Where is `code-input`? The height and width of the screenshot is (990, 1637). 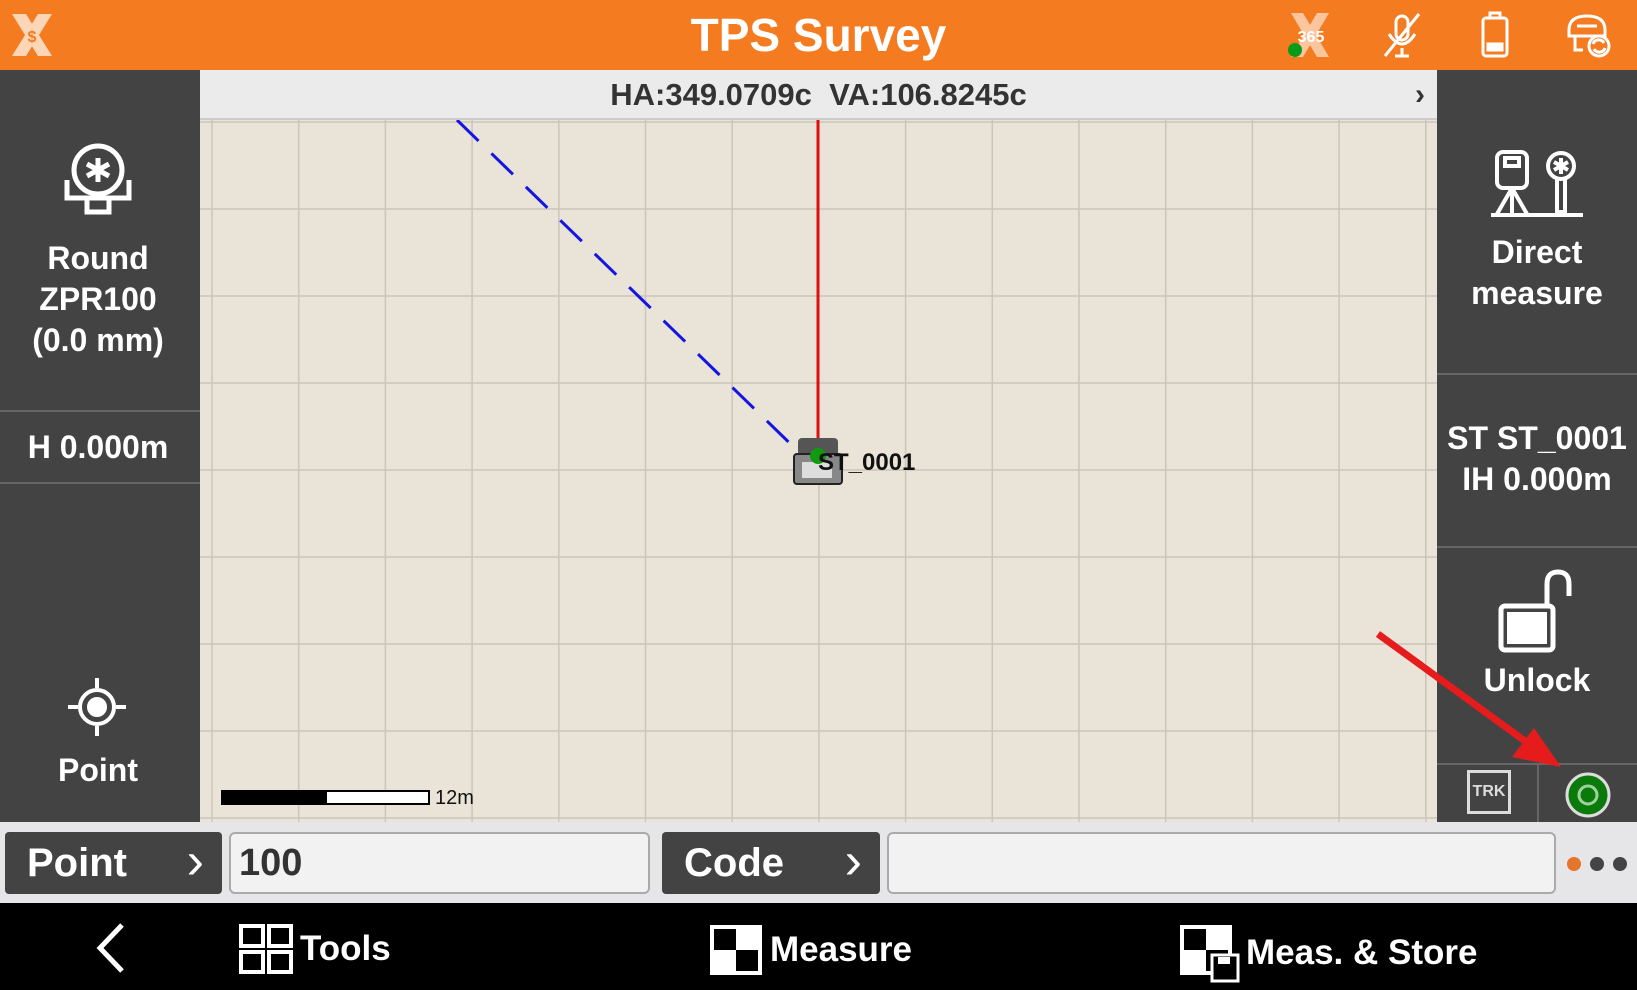 code-input is located at coordinates (1221, 863).